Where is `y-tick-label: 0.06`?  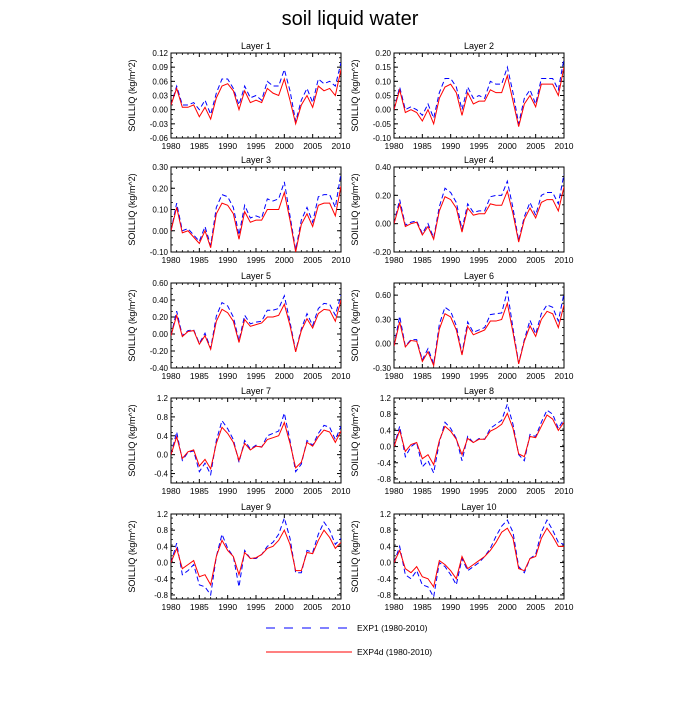 y-tick-label: 0.06 is located at coordinates (160, 81).